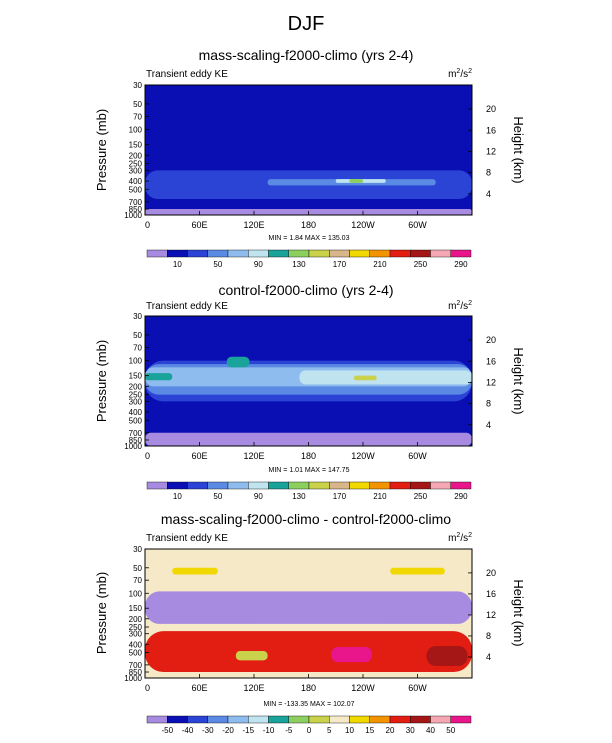 This screenshot has width=612, height=743. I want to click on colorbar-label: 15, so click(369, 730).